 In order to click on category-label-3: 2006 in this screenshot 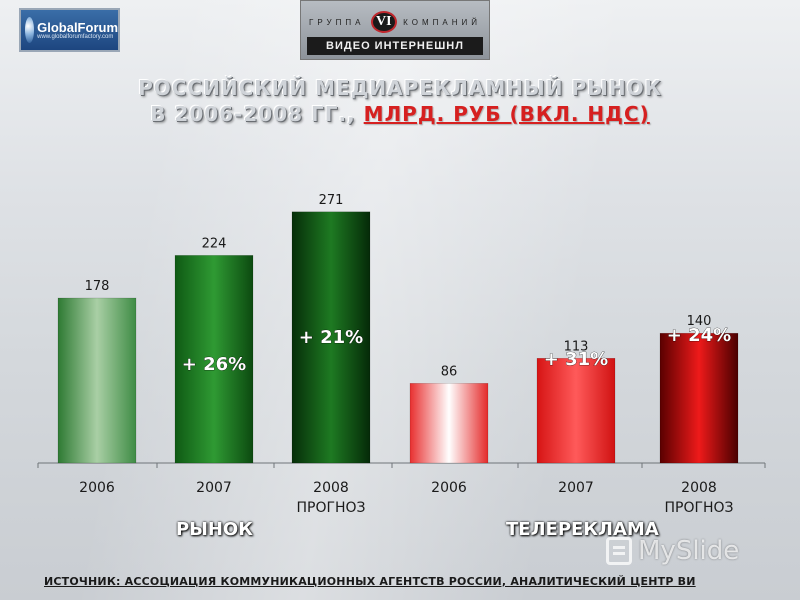, I will do `click(449, 488)`.